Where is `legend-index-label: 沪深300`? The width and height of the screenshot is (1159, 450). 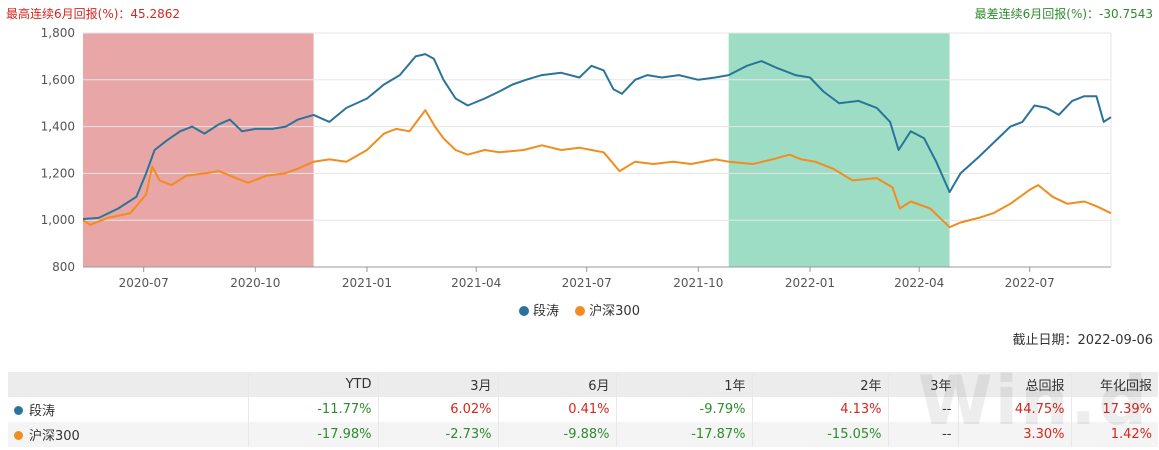 legend-index-label: 沪深300 is located at coordinates (614, 311).